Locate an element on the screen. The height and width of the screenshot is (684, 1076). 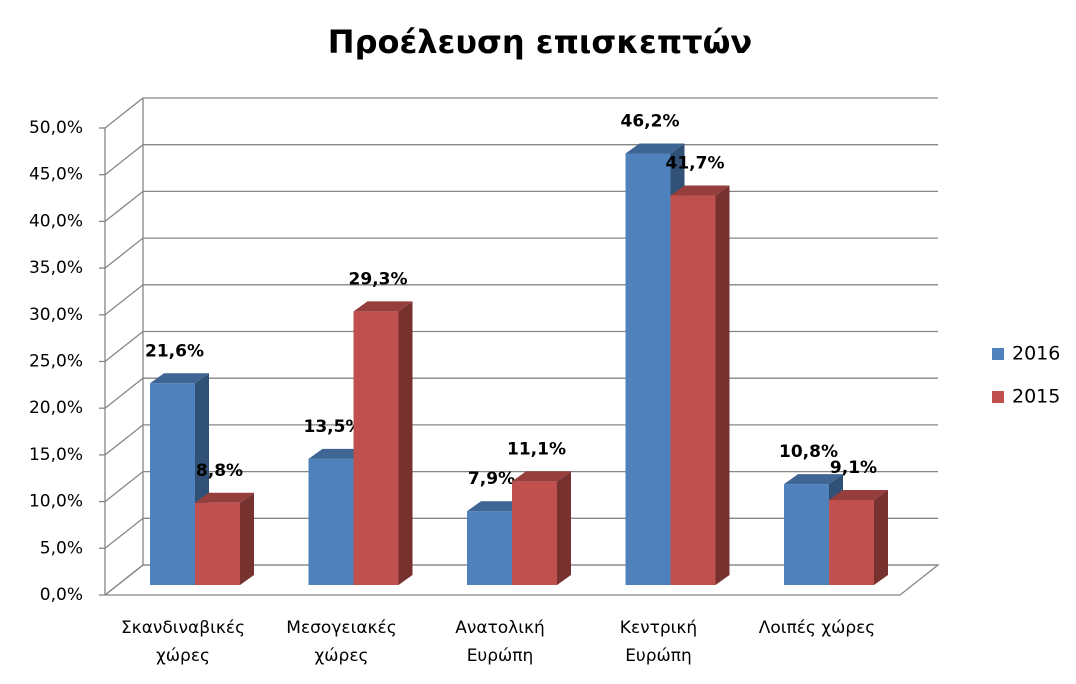
y-tick-label: 15,0% is located at coordinates (56, 455).